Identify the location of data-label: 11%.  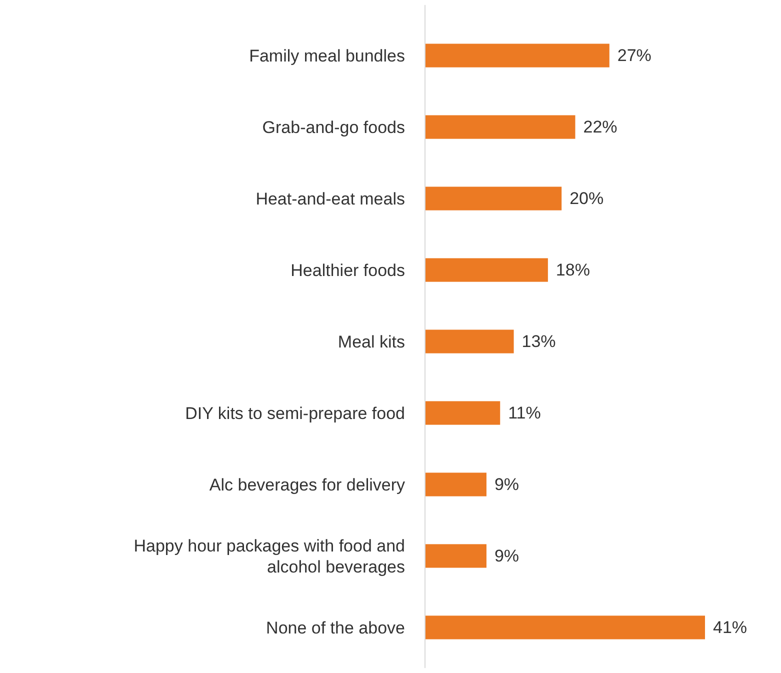
(524, 412).